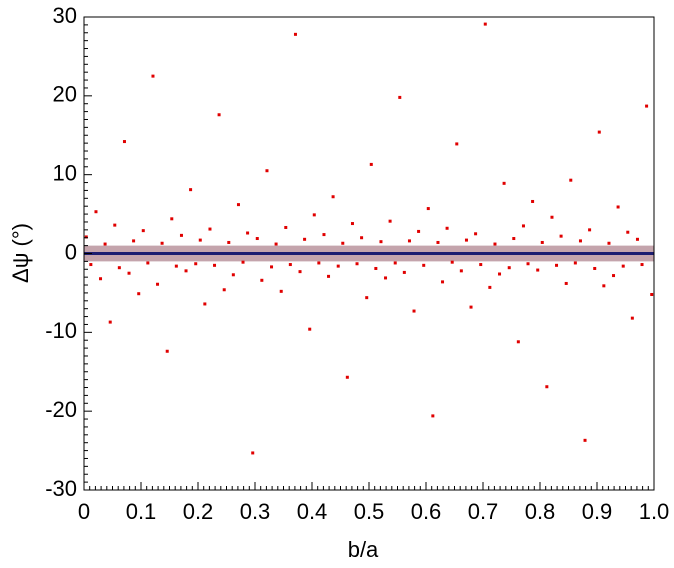 The height and width of the screenshot is (568, 674). I want to click on x-tick-label: 0.4, so click(312, 511).